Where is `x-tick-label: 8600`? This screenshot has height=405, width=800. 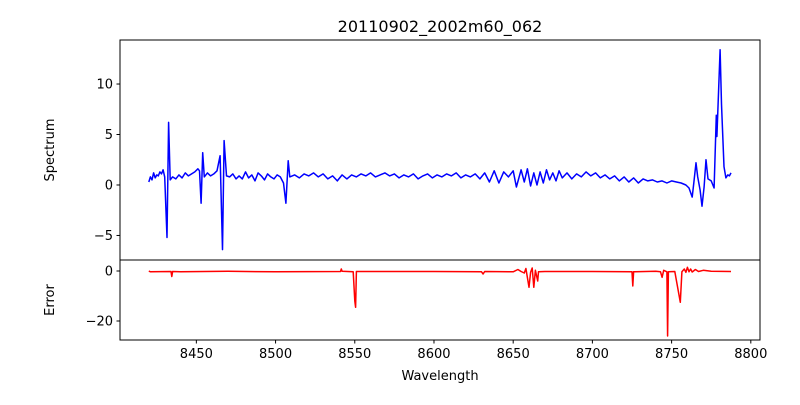
x-tick-label: 8600 is located at coordinates (433, 354).